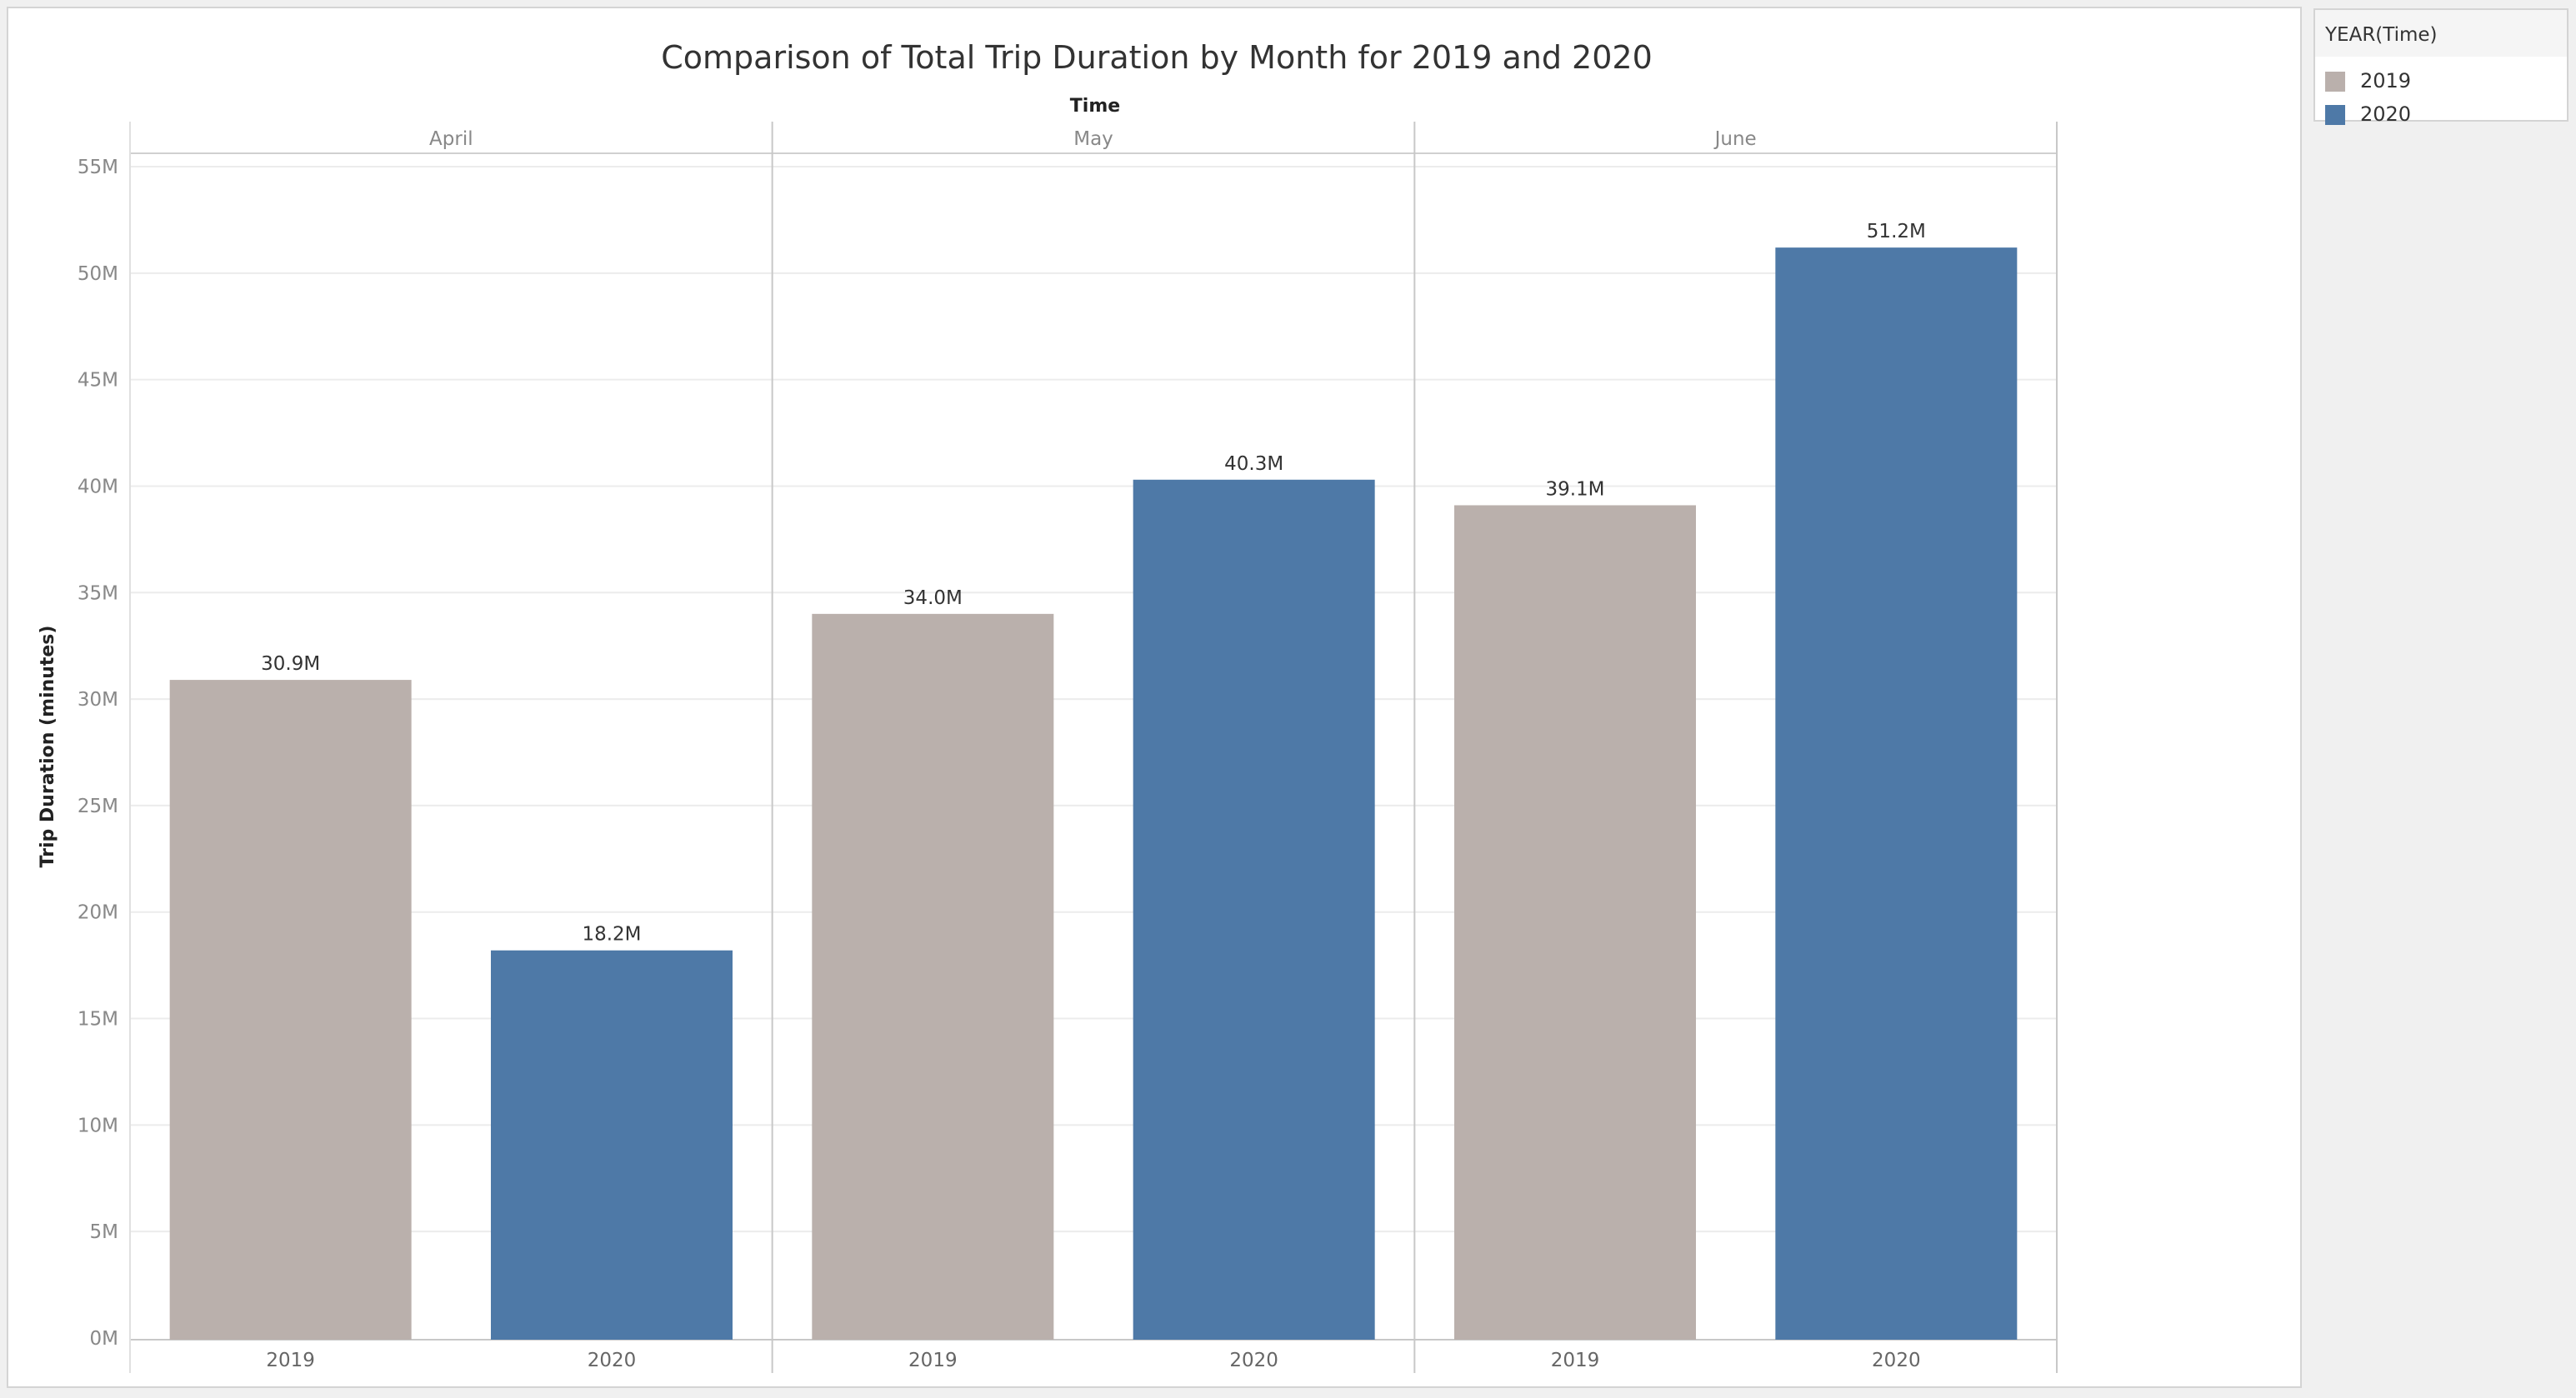 The width and height of the screenshot is (2576, 1398). I want to click on y-tick-label: 35M, so click(98, 593).